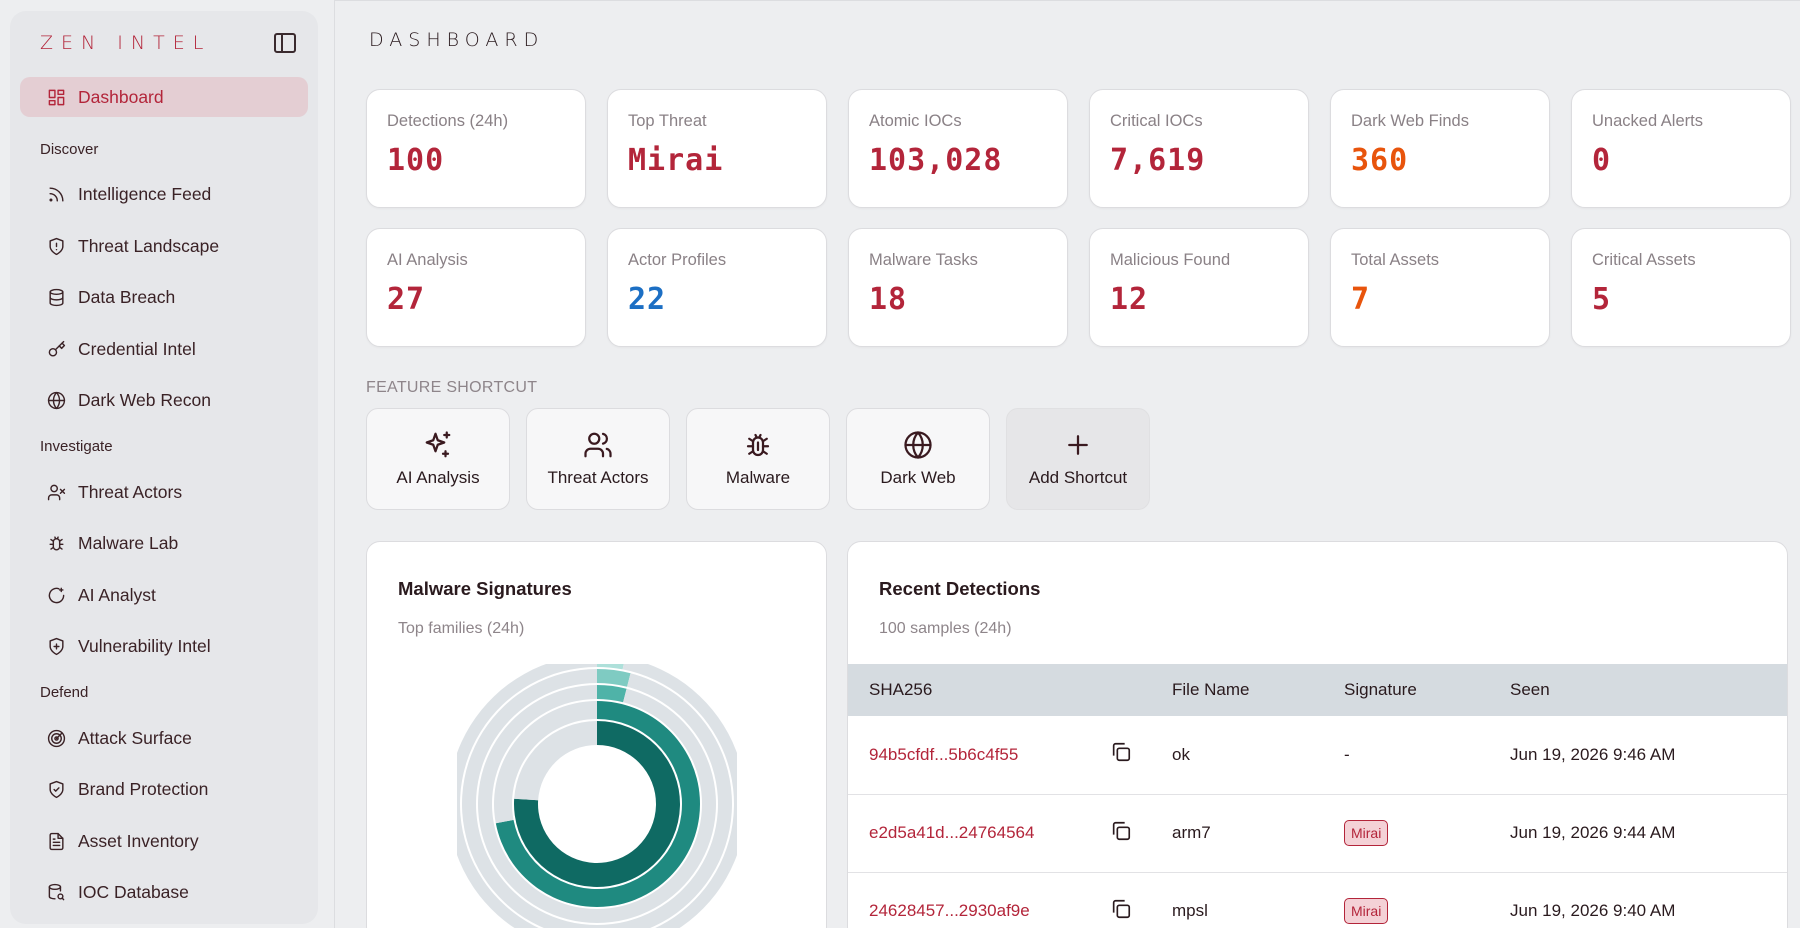  Describe the element at coordinates (144, 400) in the screenshot. I see `sidebar-item-label: Dark Web Recon` at that location.